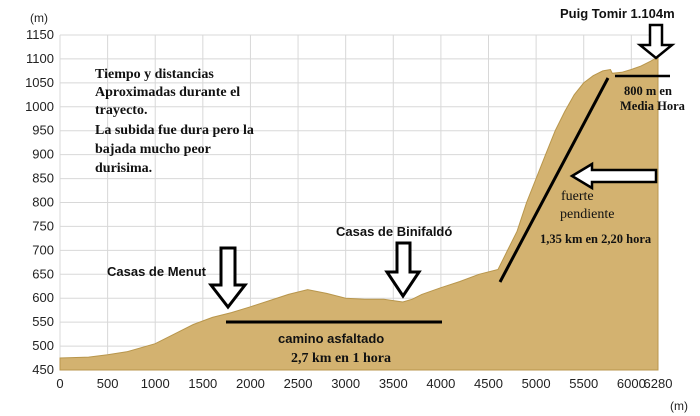 This screenshot has width=700, height=416. What do you see at coordinates (596, 239) in the screenshot?
I see `slope-time: 1,35 km en 2,20 hora` at bounding box center [596, 239].